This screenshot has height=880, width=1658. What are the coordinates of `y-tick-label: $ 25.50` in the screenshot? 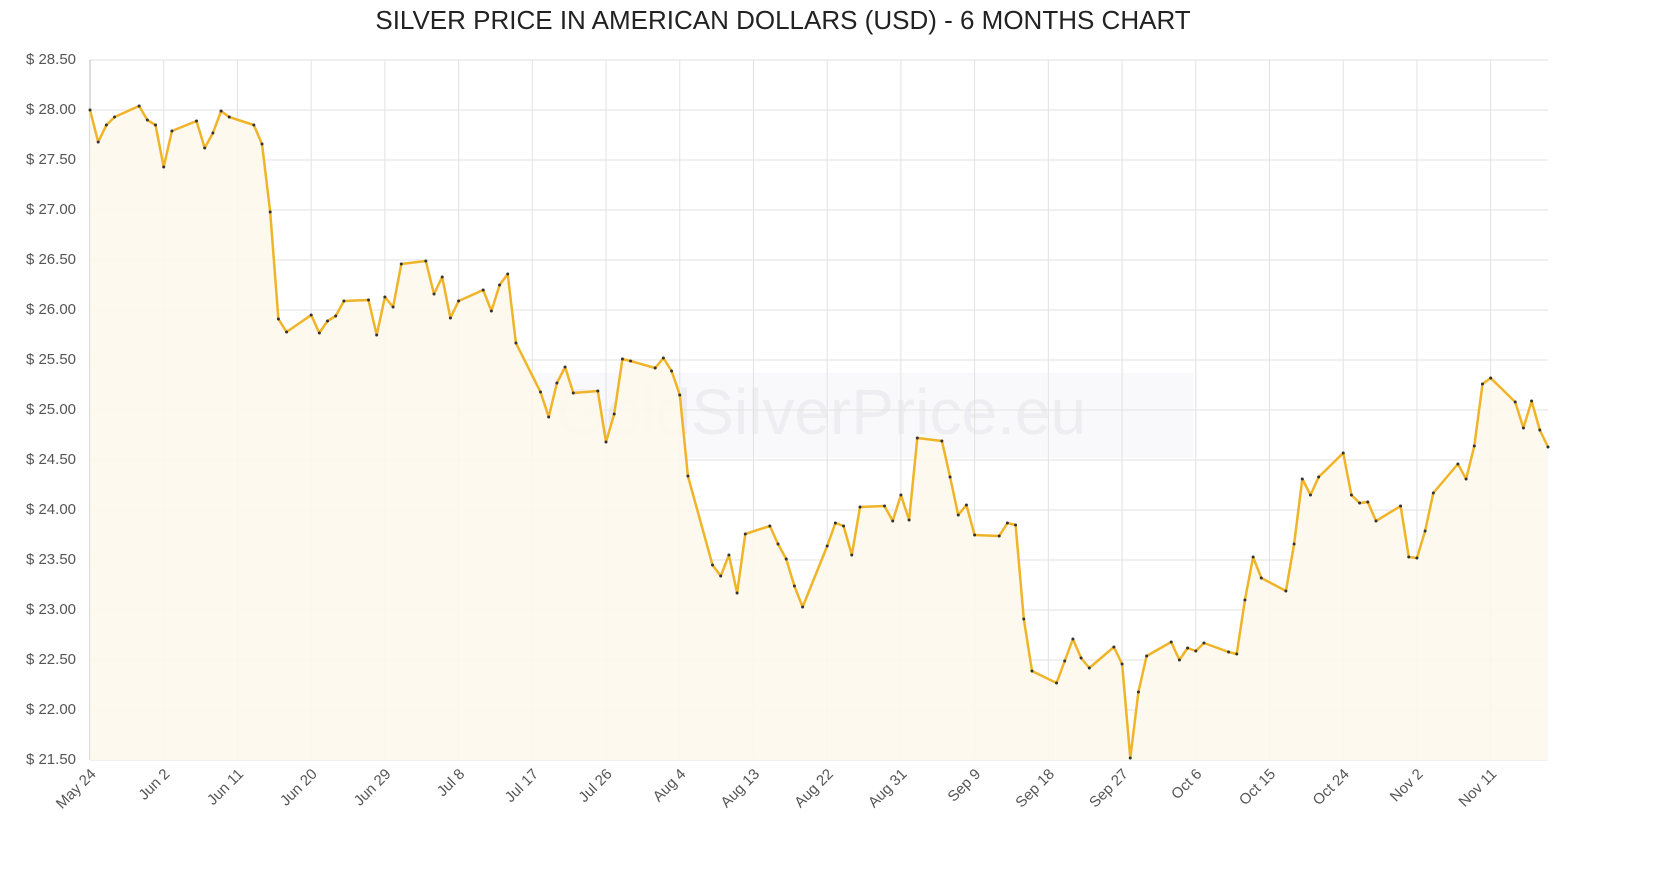 It's located at (51, 359).